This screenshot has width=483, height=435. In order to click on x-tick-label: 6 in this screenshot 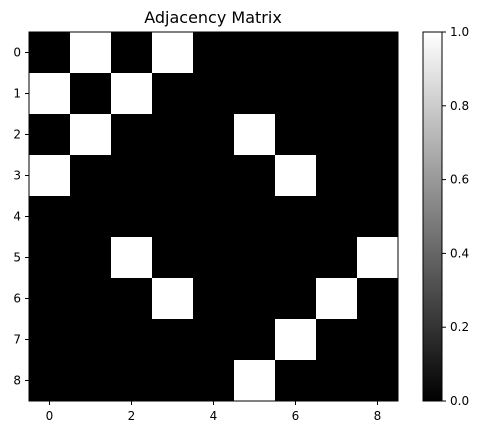, I will do `click(296, 416)`.